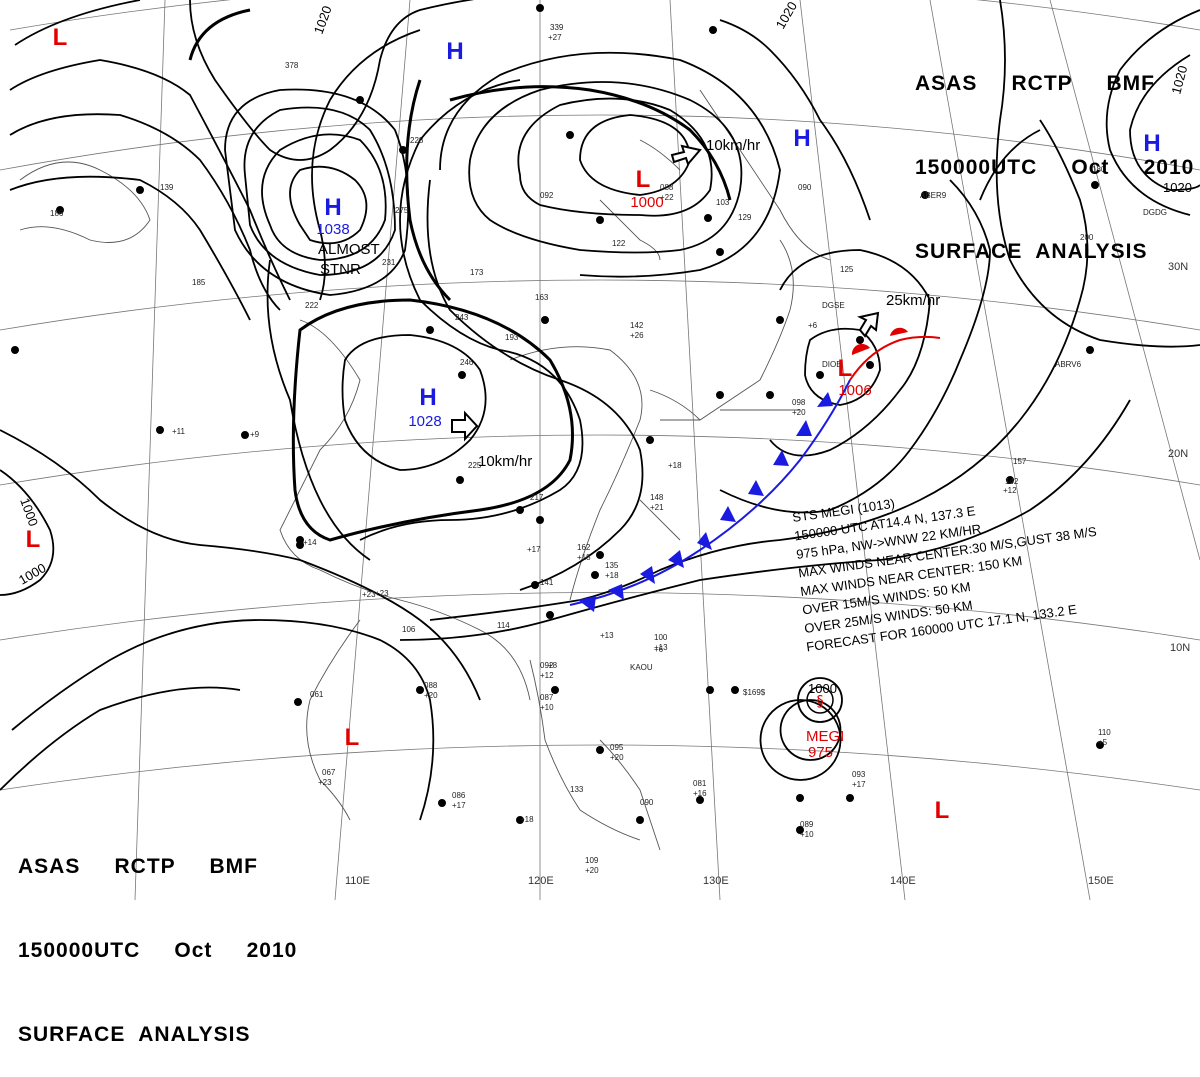  Describe the element at coordinates (637, 335) in the screenshot. I see `station-label: +26` at that location.